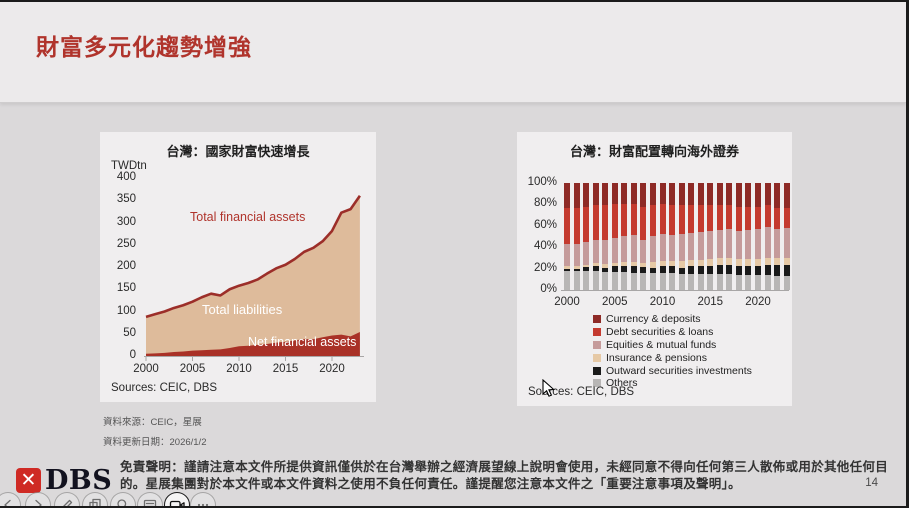  I want to click on legend-label: Debt securities & loans, so click(660, 332).